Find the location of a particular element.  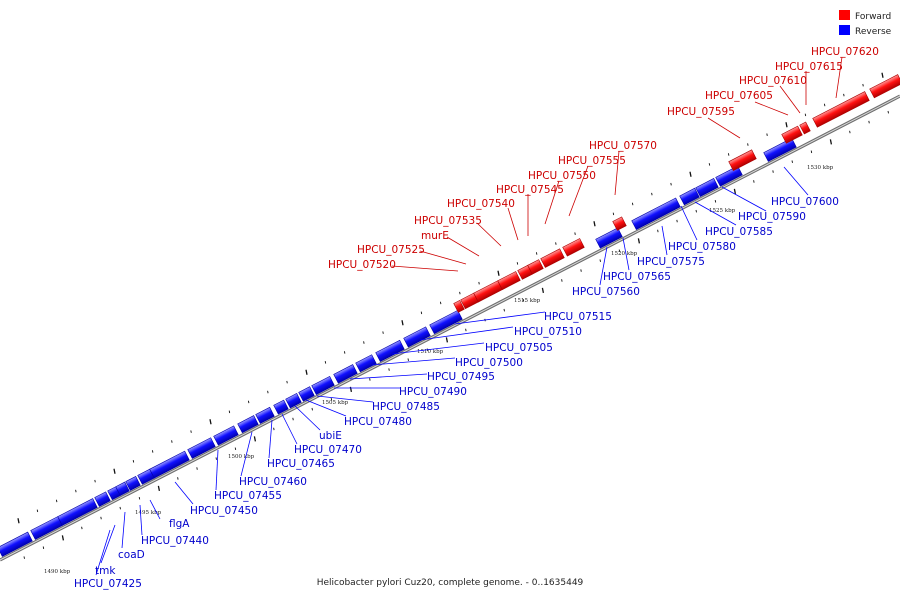

gene-label: HPCU_07425 is located at coordinates (108, 584).